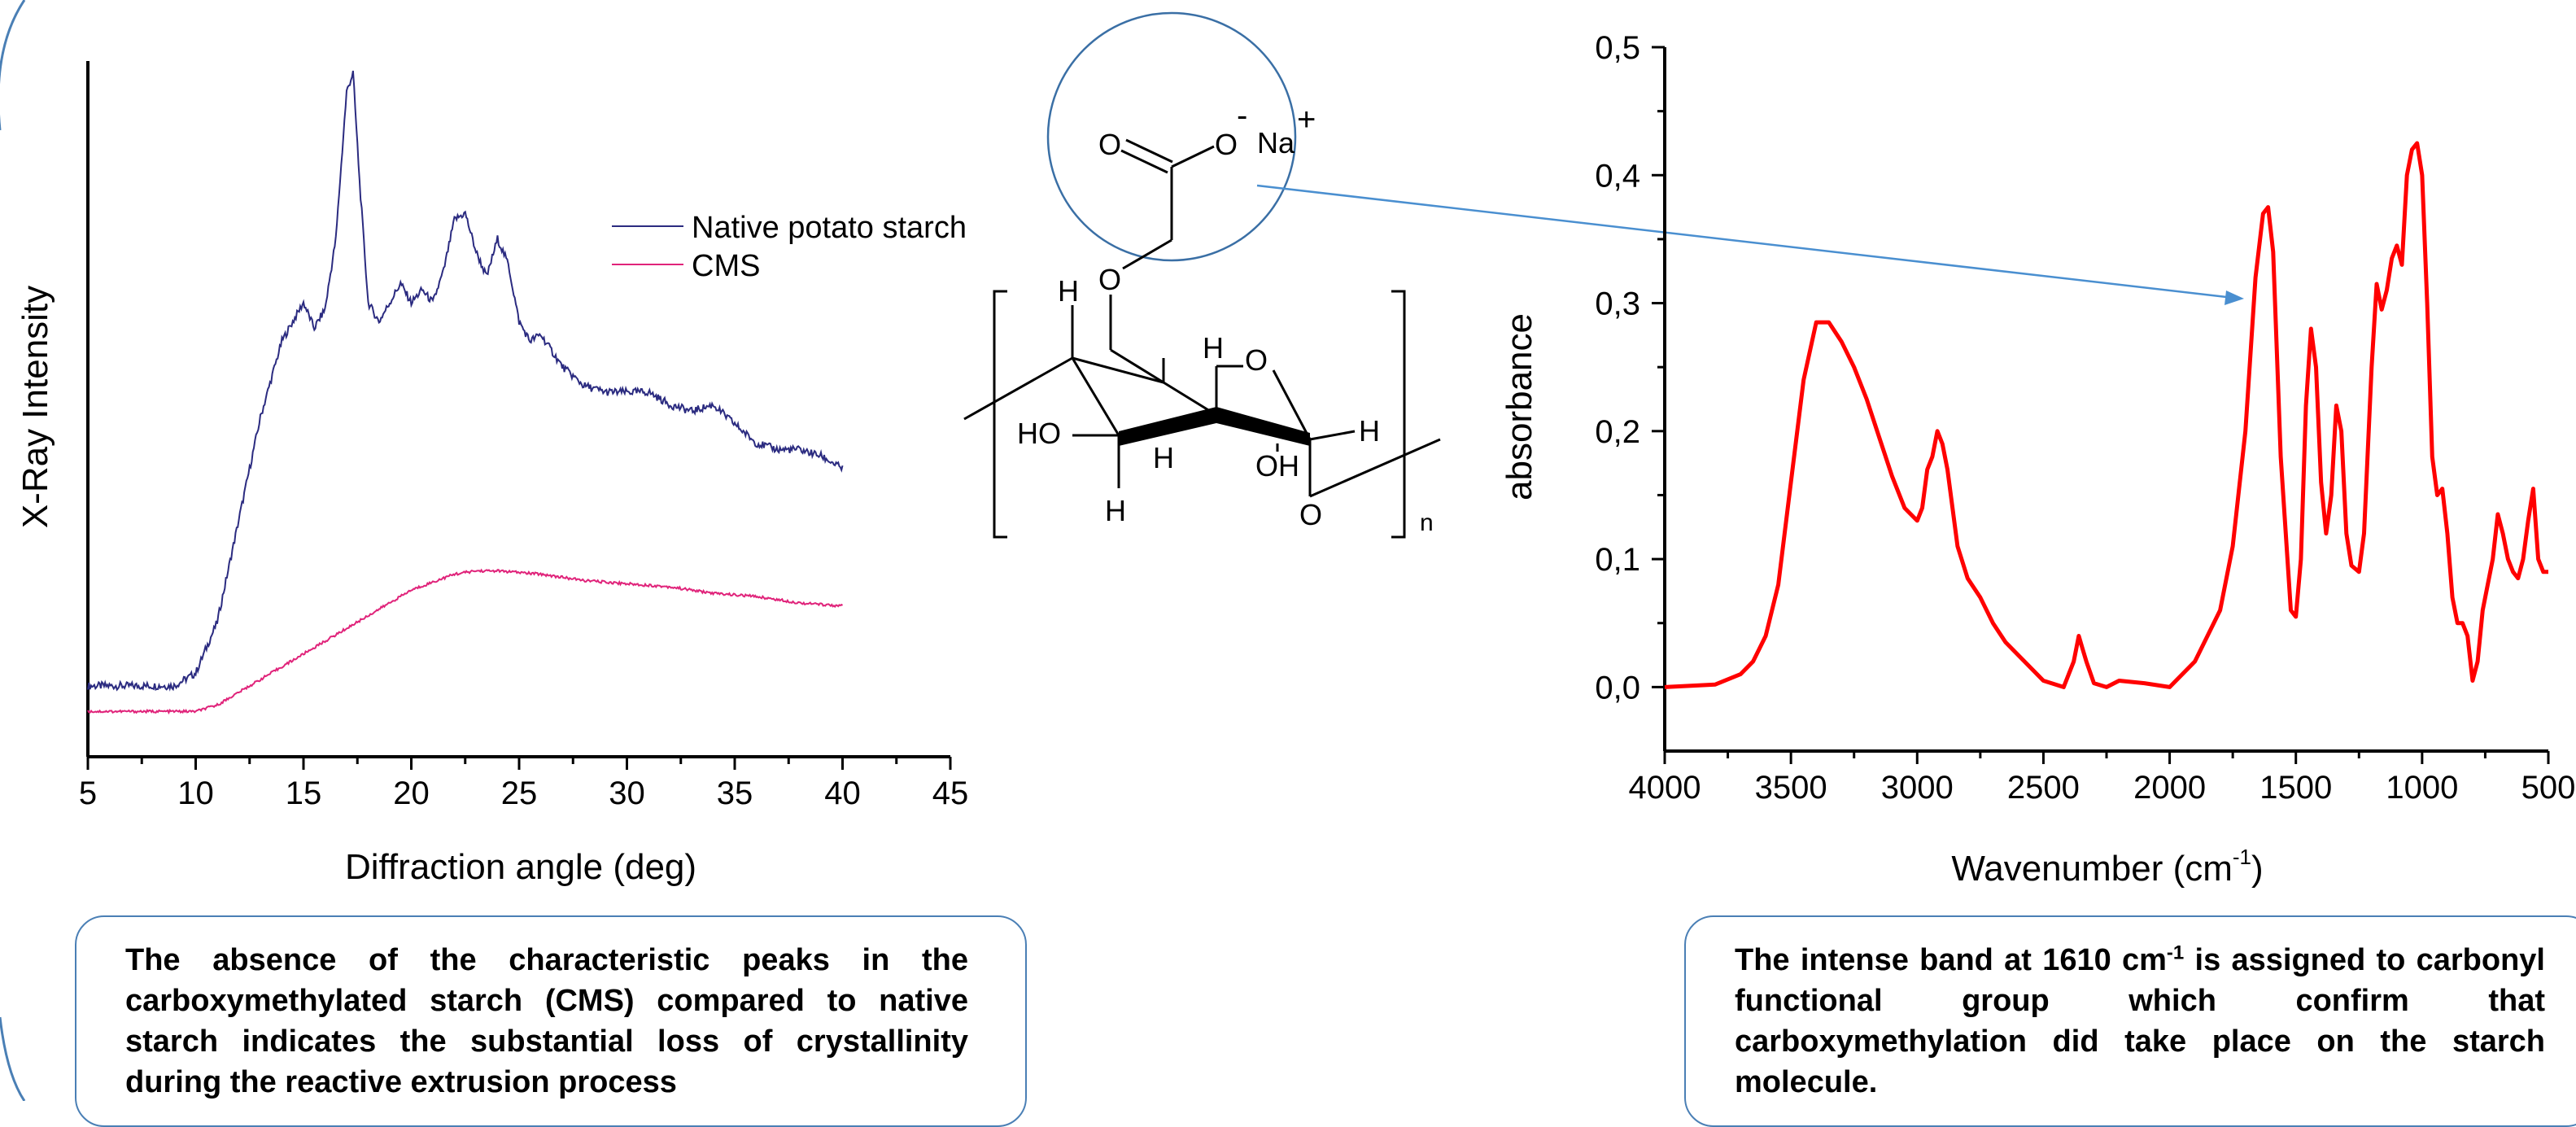 The width and height of the screenshot is (2576, 1127). What do you see at coordinates (2422, 788) in the screenshot?
I see `ftir-x-tick-label: 1000` at bounding box center [2422, 788].